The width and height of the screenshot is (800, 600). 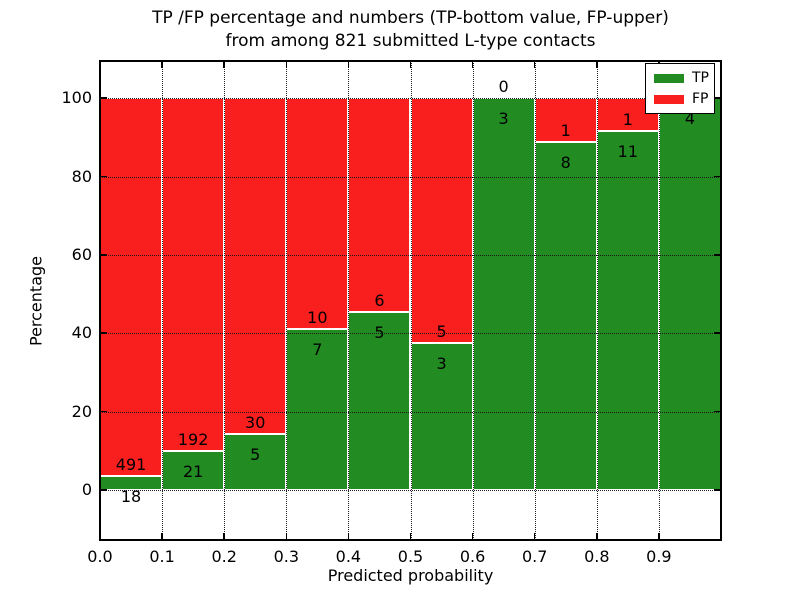 I want to click on fp-count-label: 6, so click(x=379, y=300).